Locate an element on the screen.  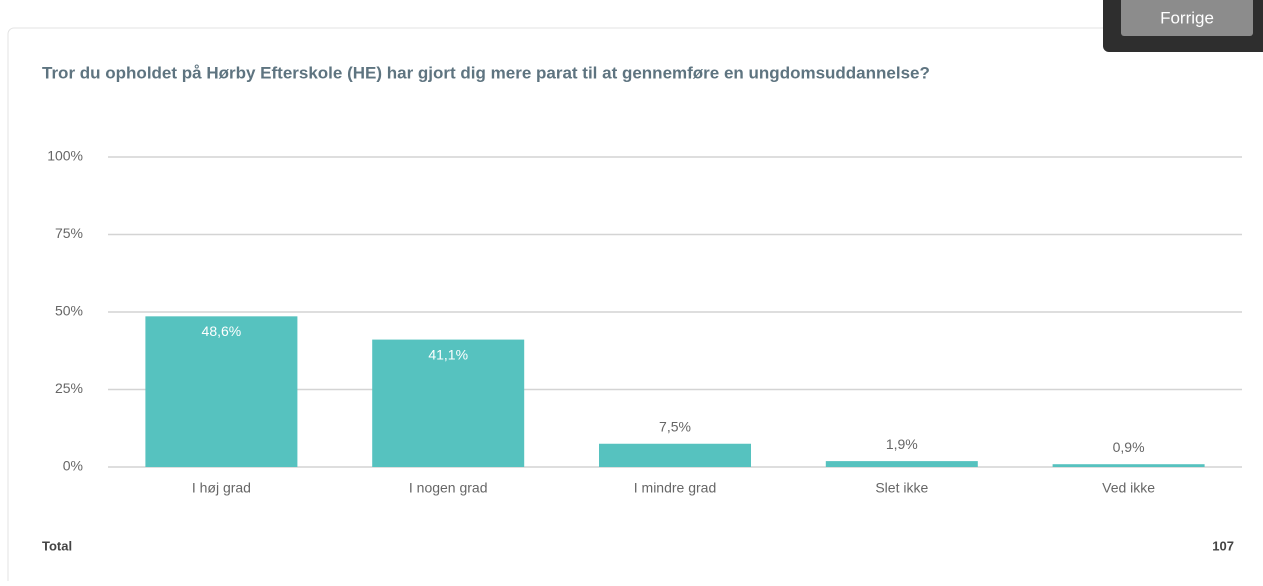
value-label: 7,5% is located at coordinates (675, 426).